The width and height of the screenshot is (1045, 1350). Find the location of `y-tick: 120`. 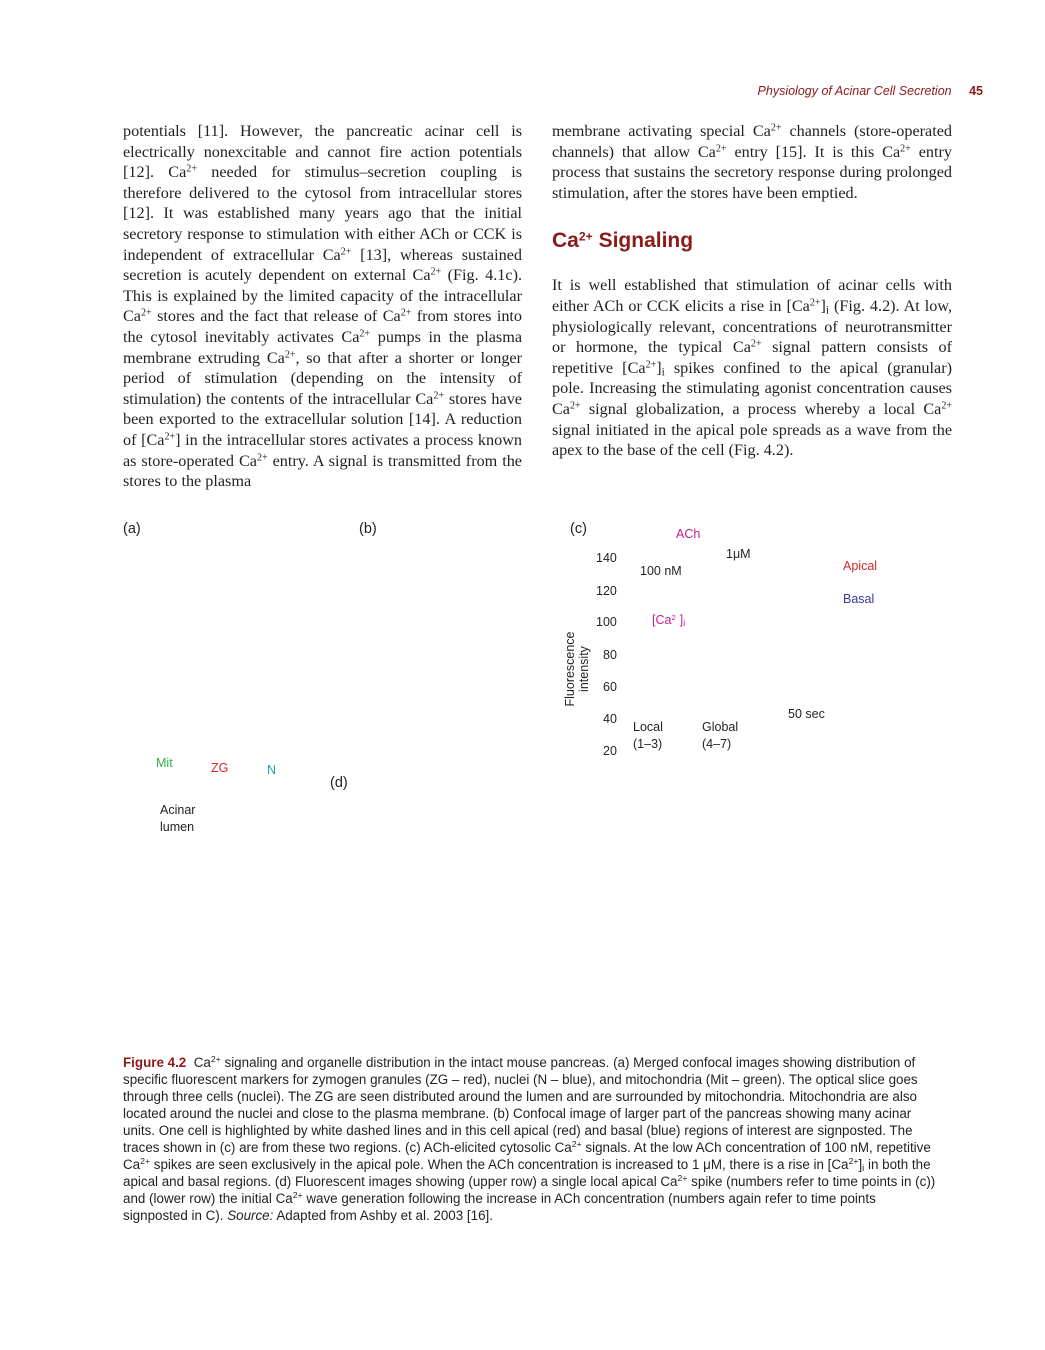

y-tick: 120 is located at coordinates (606, 591).